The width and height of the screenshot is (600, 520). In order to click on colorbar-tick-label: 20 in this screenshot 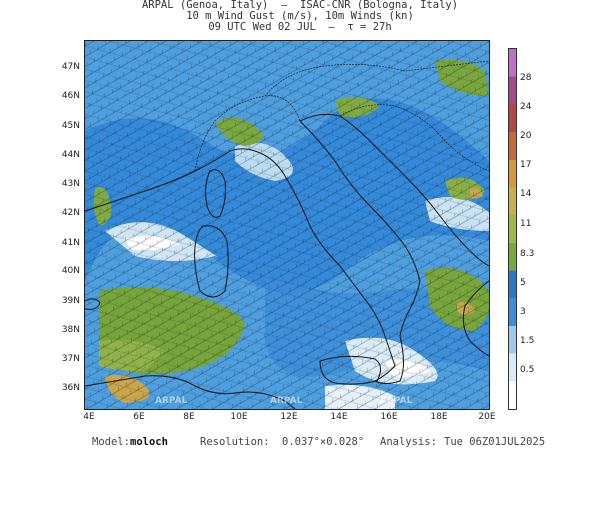, I will do `click(526, 136)`.